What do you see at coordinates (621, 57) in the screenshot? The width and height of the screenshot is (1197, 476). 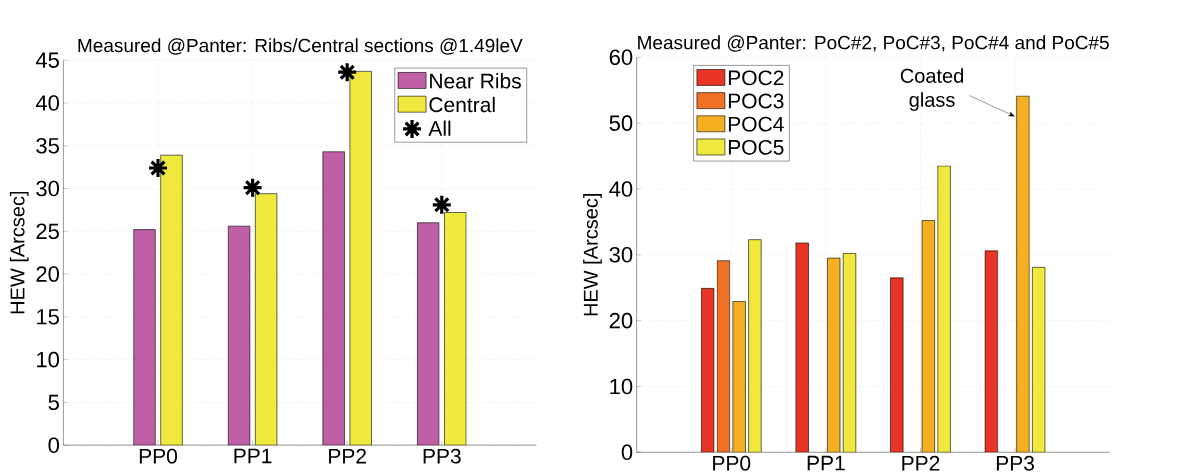 I see `y-tick-label: 60` at bounding box center [621, 57].